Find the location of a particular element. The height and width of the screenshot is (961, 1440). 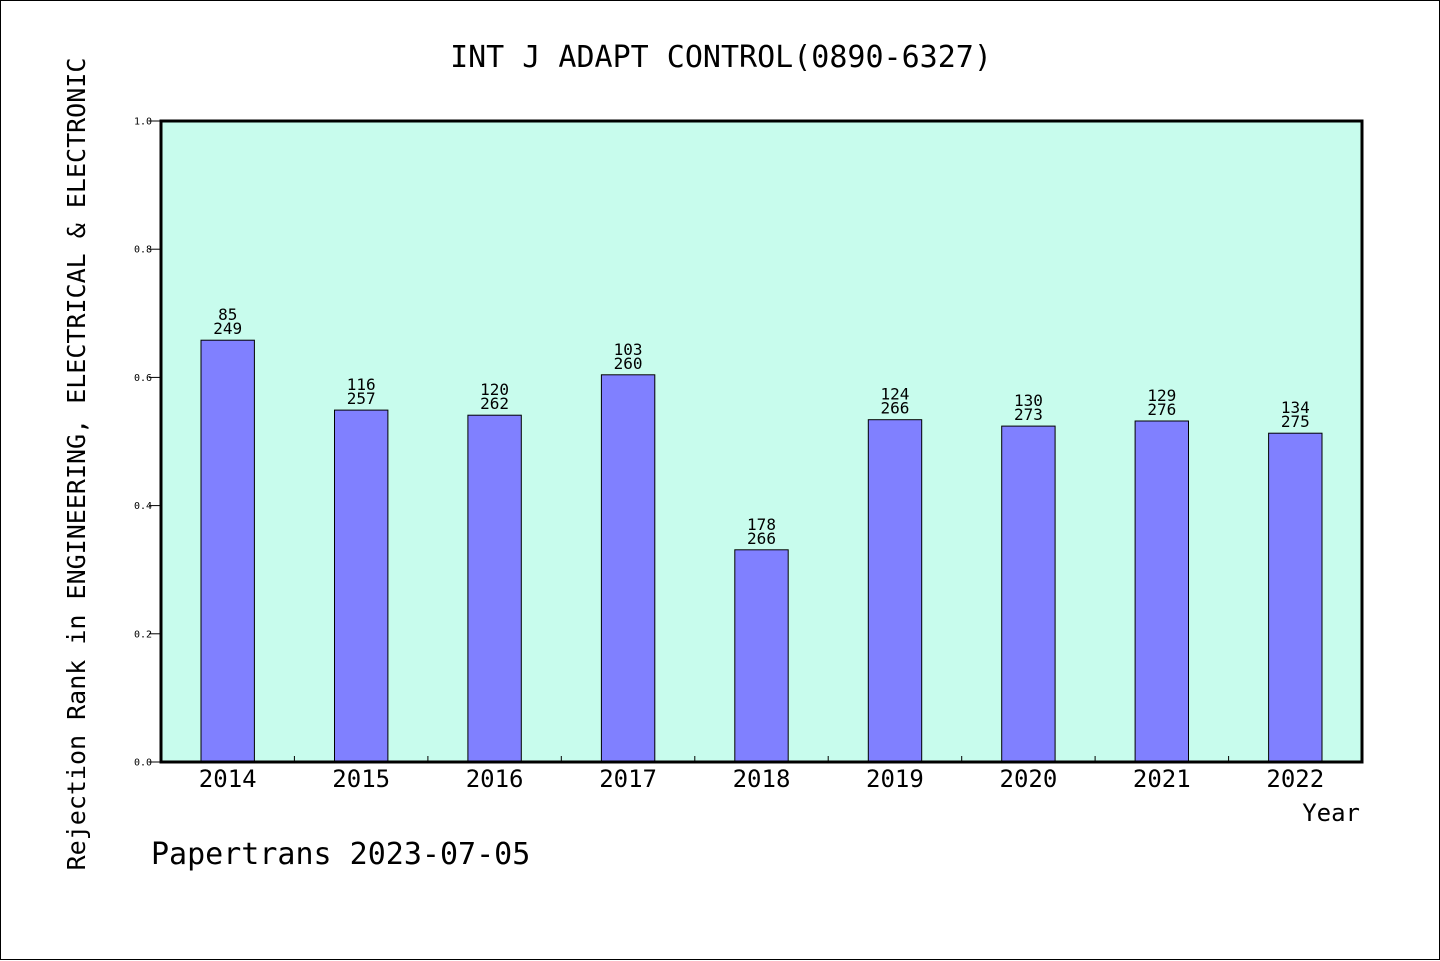

x-tick-label-2020: 2020 is located at coordinates (1029, 779).